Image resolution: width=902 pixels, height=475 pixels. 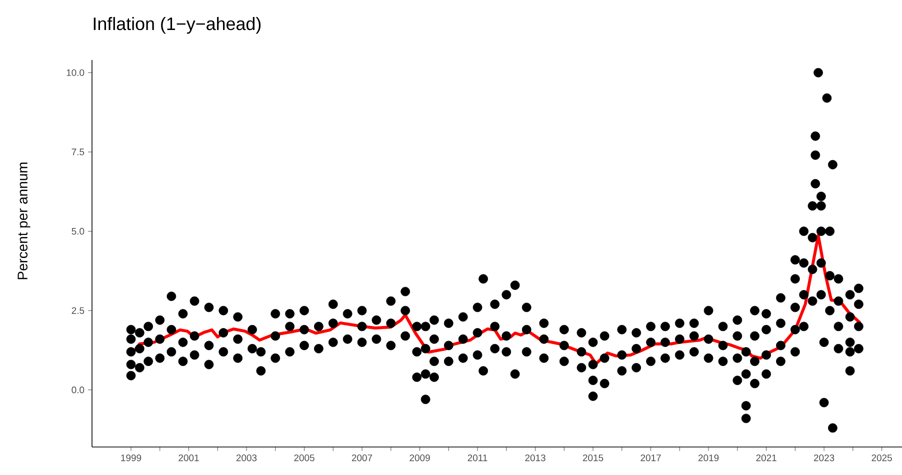 What do you see at coordinates (420, 458) in the screenshot?
I see `x-tick-label: 2009` at bounding box center [420, 458].